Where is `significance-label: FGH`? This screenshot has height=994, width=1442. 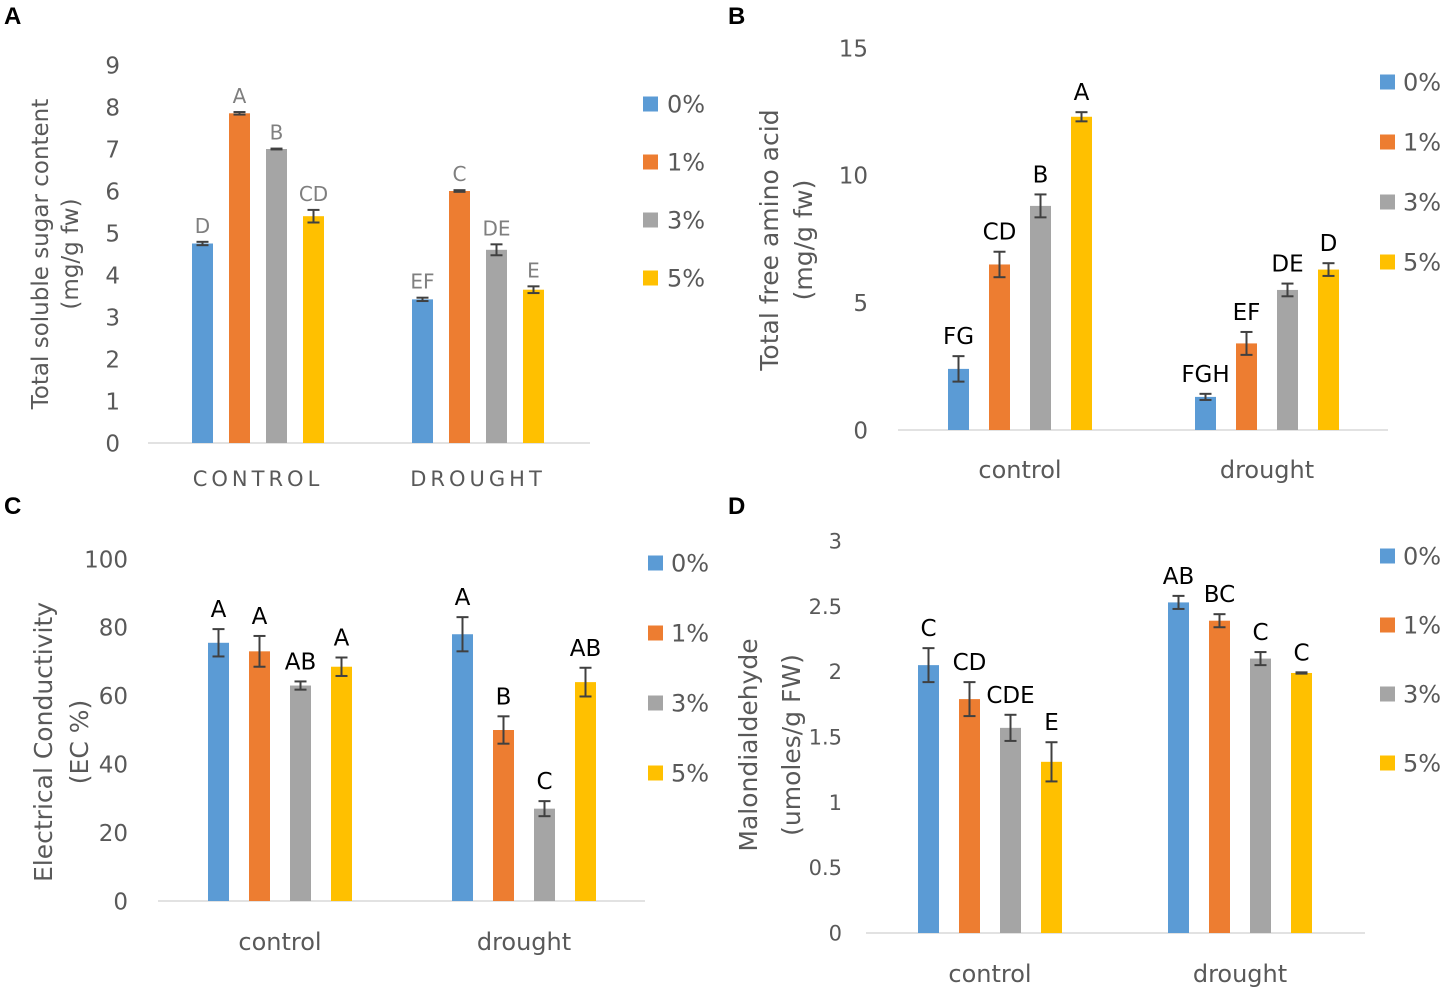 significance-label: FGH is located at coordinates (1205, 375).